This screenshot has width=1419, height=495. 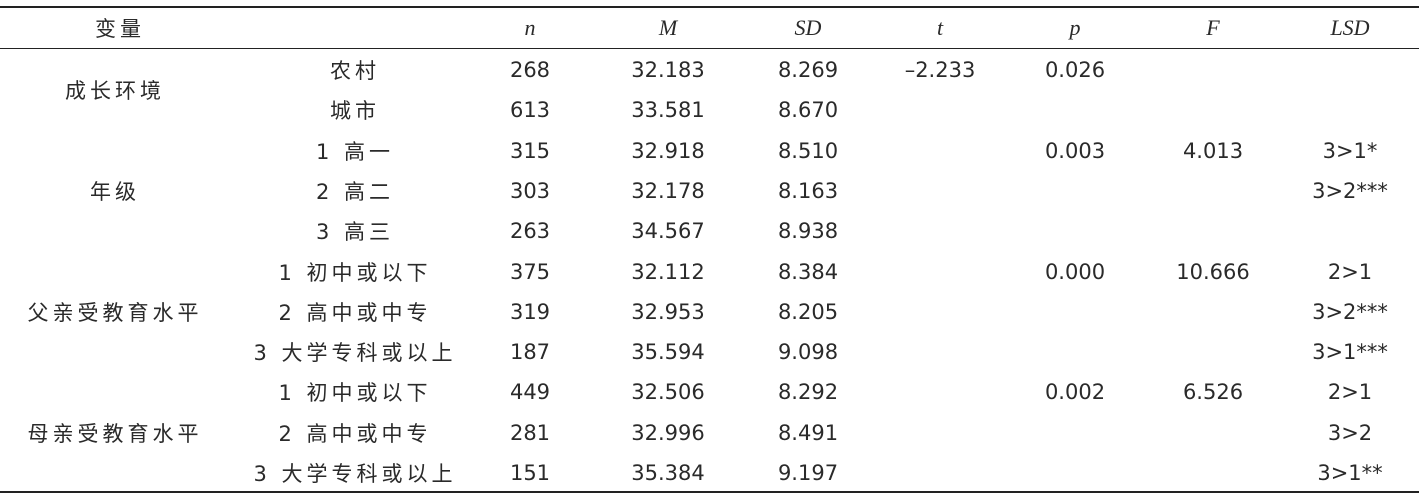 What do you see at coordinates (1350, 150) in the screenshot?
I see `data-cell: 3>1*` at bounding box center [1350, 150].